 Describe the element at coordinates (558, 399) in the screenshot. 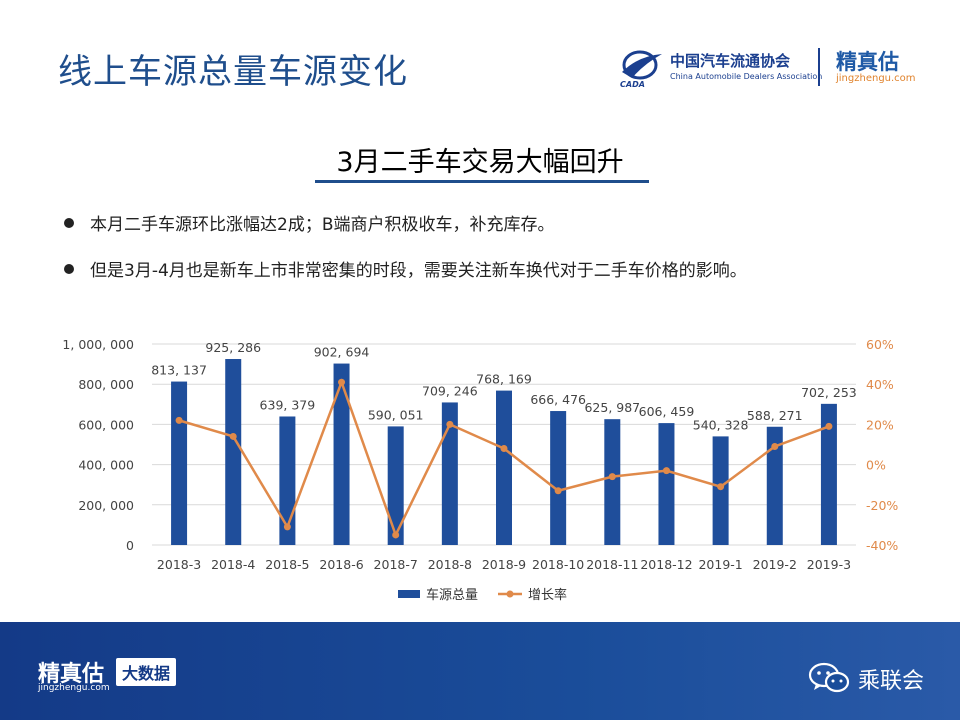

I see `bar-data-label: 666, 476` at that location.